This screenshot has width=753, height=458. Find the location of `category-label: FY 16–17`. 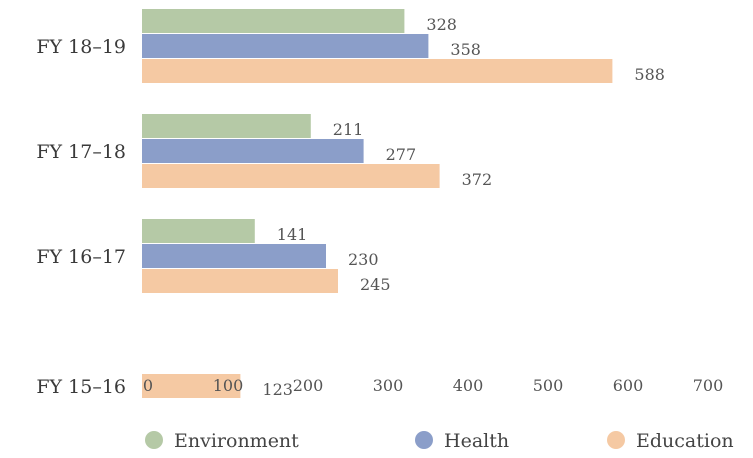

category-label: FY 16–17 is located at coordinates (81, 257).